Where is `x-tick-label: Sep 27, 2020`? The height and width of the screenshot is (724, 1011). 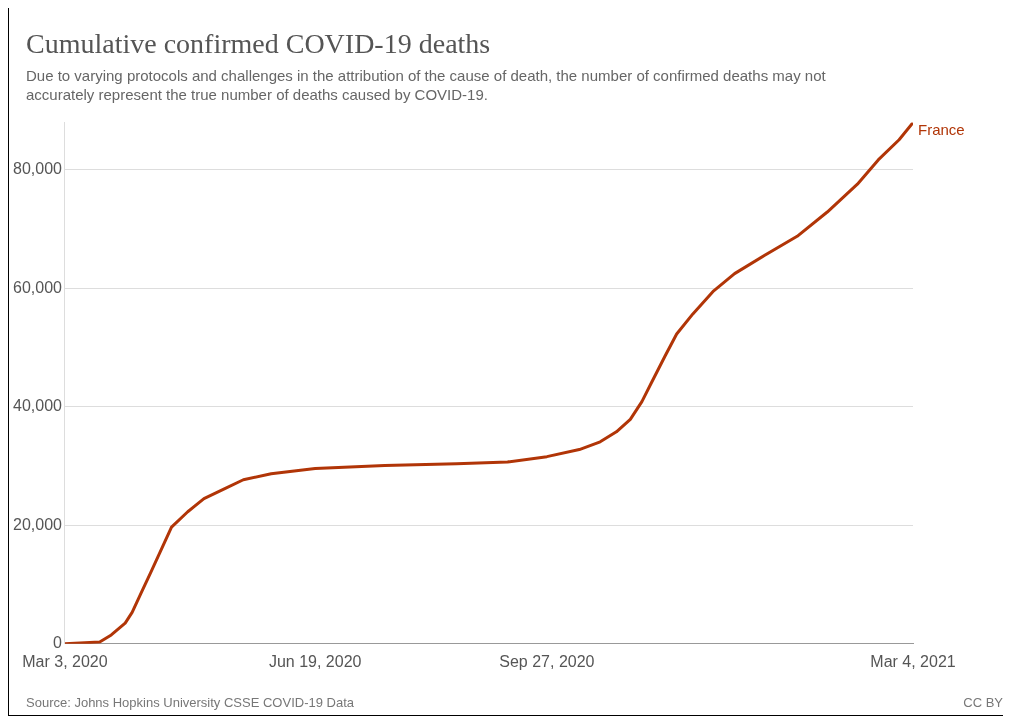
x-tick-label: Sep 27, 2020 is located at coordinates (547, 661).